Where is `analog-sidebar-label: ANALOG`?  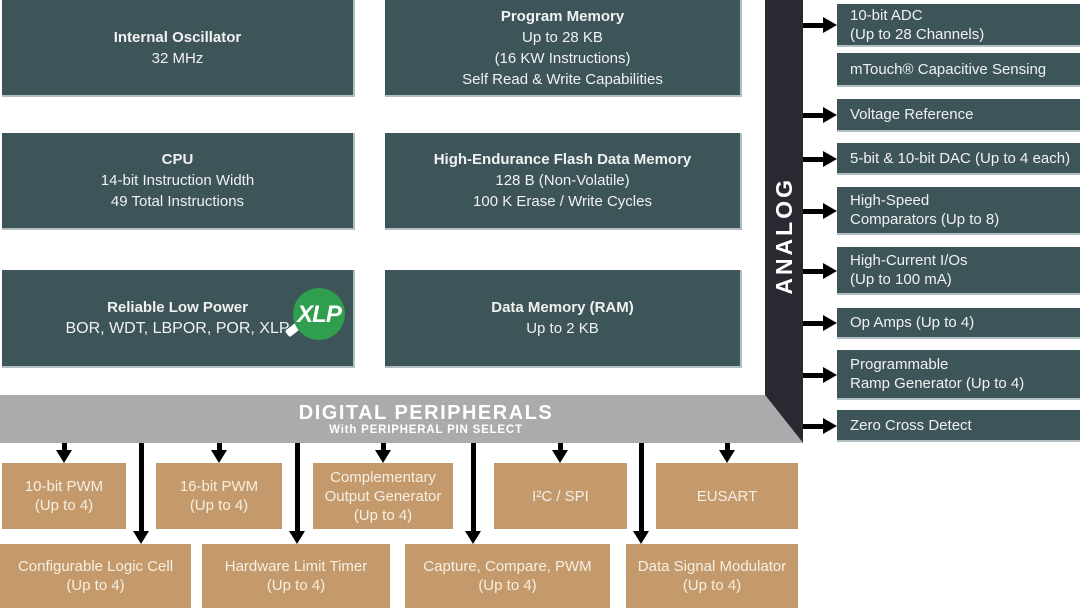
analog-sidebar-label: ANALOG is located at coordinates (783, 235).